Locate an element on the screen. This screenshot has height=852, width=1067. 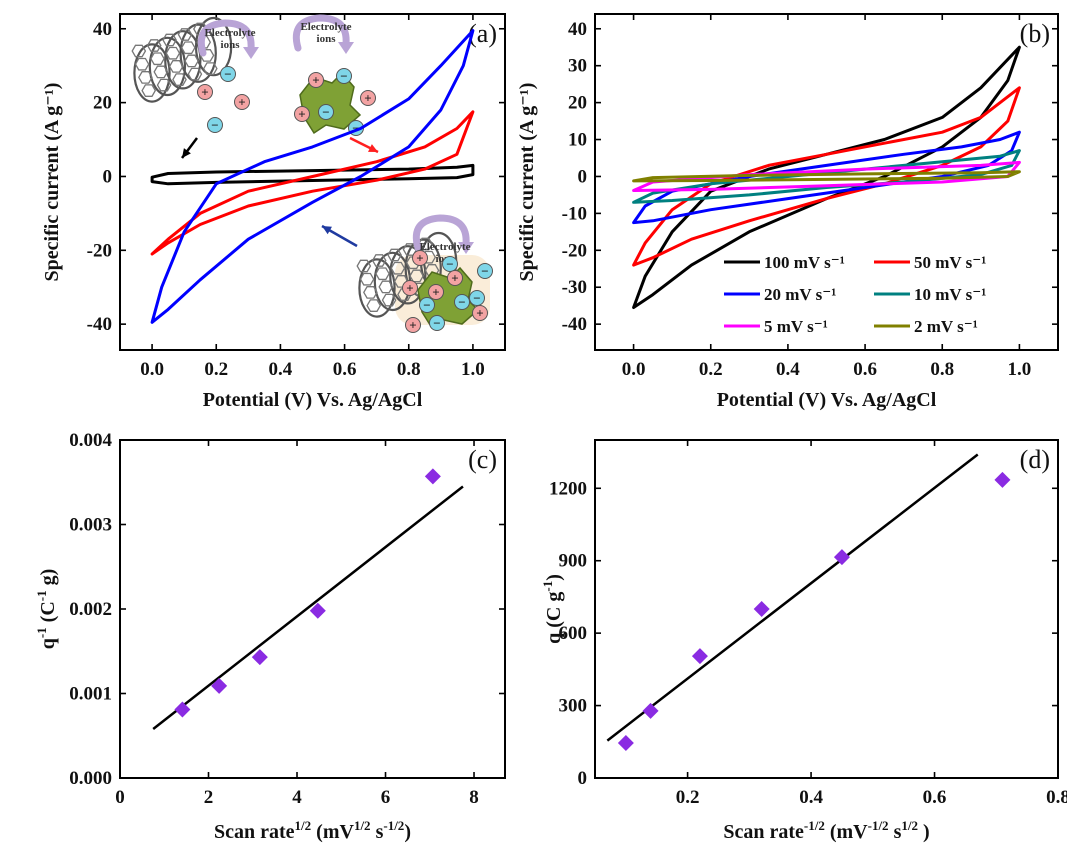
legend-entry: 50 mV s⁻¹ is located at coordinates (950, 262).